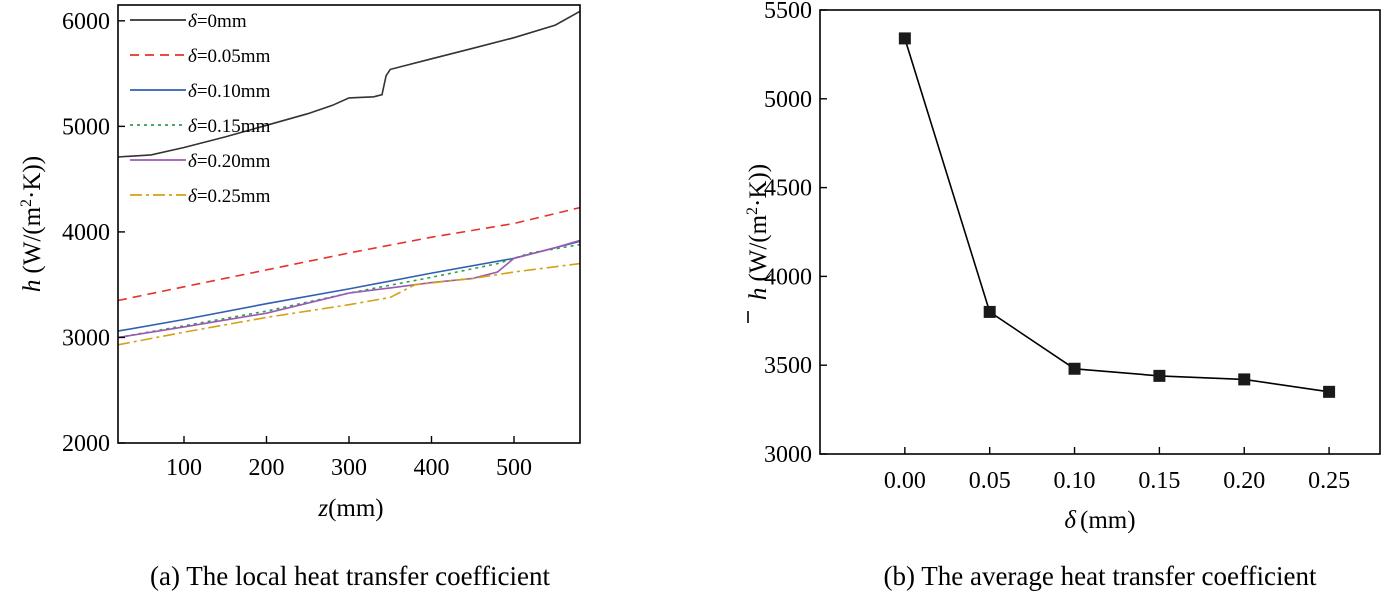 This screenshot has height=592, width=1386. Describe the element at coordinates (758, 232) in the screenshot. I see `svg-text: h(W/(m2·K))` at that location.